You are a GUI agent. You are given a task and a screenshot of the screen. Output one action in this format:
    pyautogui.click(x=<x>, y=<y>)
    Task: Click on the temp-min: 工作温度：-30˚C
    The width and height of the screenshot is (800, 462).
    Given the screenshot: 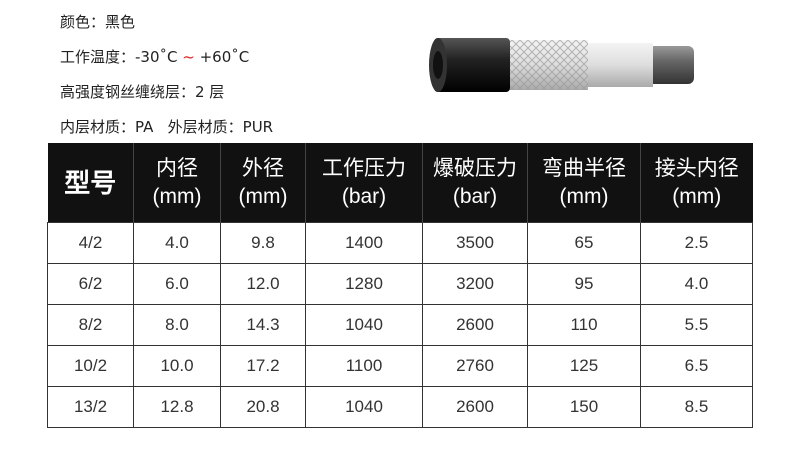 What is the action you would take?
    pyautogui.click(x=121, y=57)
    